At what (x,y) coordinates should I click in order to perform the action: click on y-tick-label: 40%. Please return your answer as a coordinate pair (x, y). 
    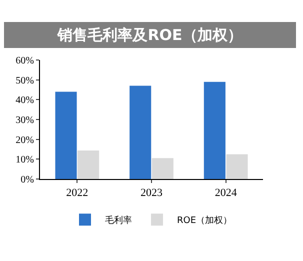
    Looking at the image, I should click on (25, 100).